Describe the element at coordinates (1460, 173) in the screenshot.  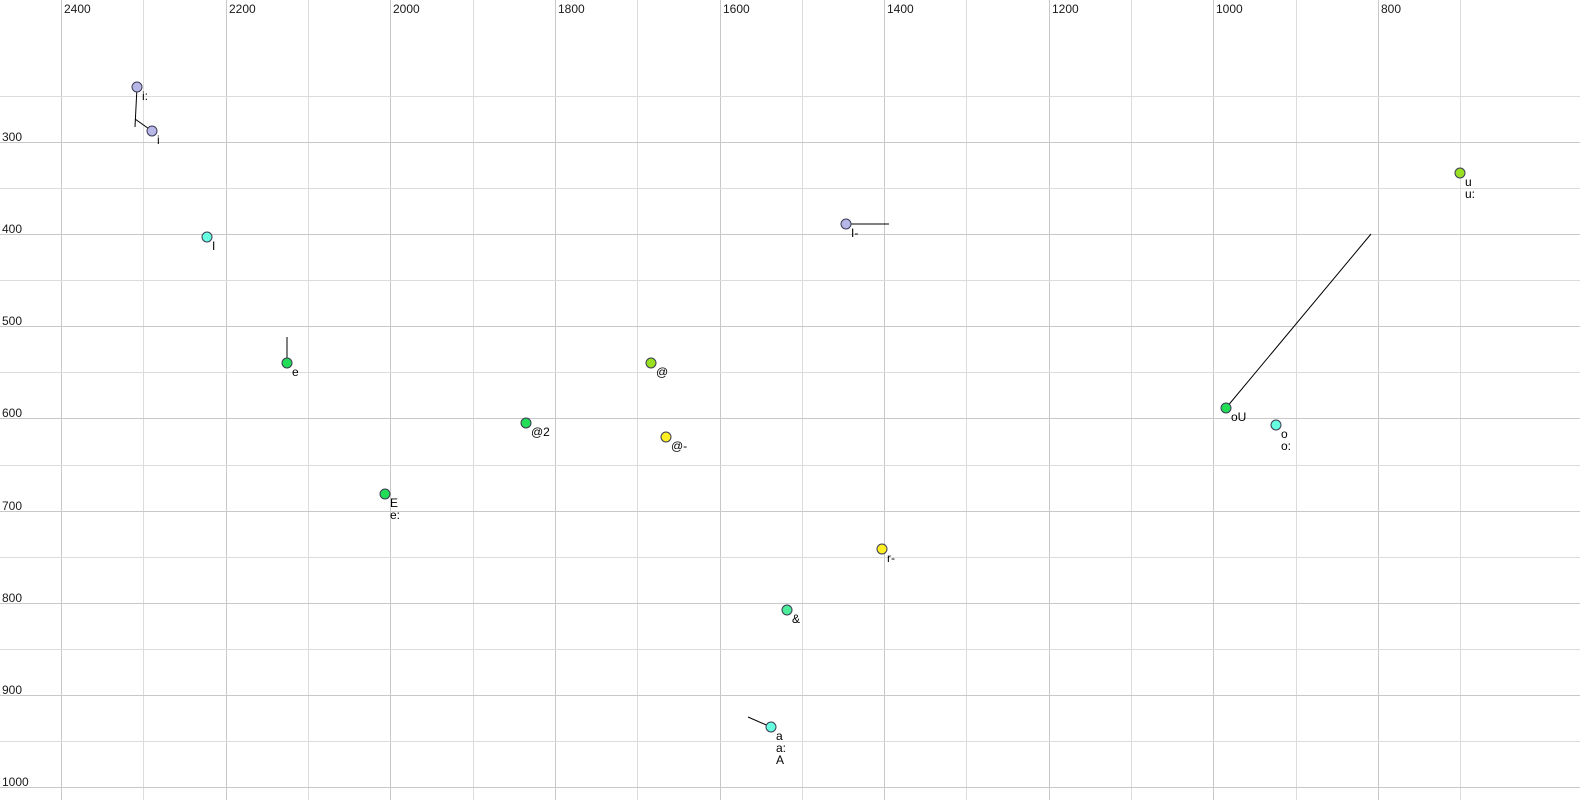
I see `vowel-marker-u-u:` at that location.